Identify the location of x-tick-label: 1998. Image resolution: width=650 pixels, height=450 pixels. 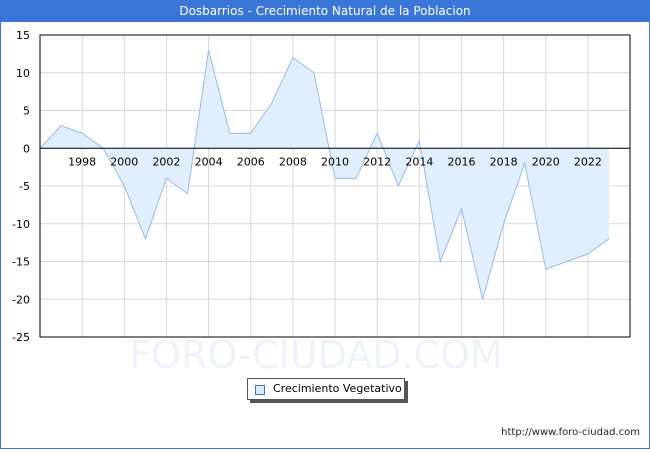
(82, 161).